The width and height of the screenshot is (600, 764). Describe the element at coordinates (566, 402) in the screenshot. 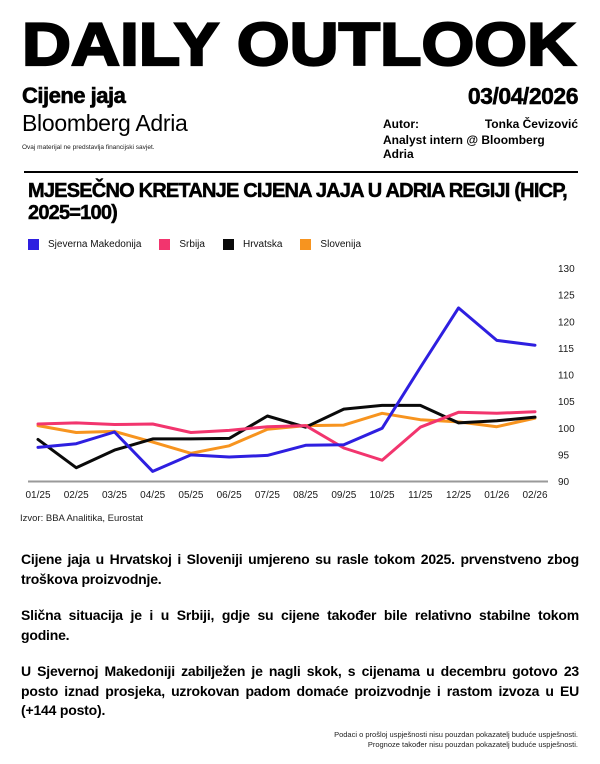

I see `y-tick-label: 105` at that location.